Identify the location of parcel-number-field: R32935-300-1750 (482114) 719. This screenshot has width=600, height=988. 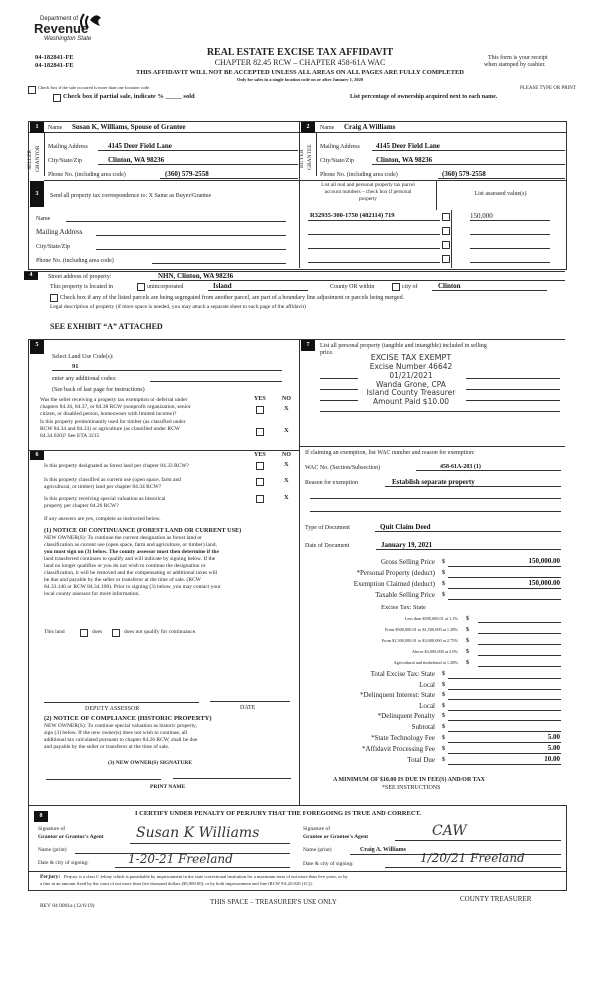
(352, 215).